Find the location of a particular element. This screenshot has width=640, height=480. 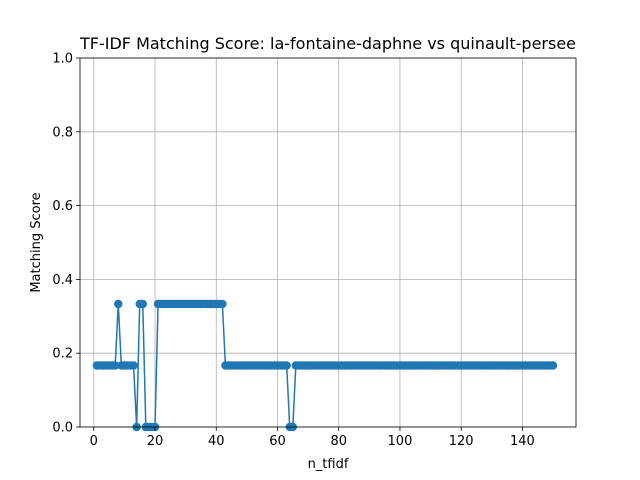

y-tick-label: 0.6 is located at coordinates (62, 206).